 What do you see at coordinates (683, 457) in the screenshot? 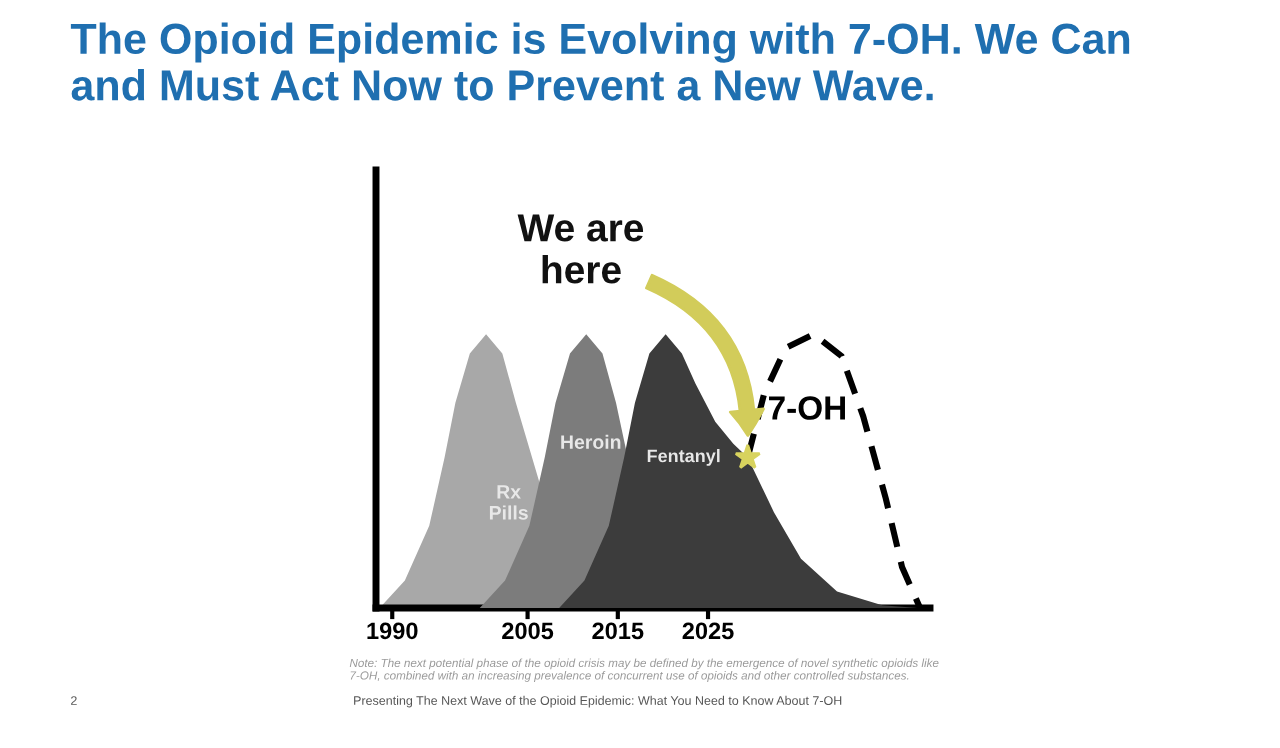
I see `series-label: Fentanyl` at bounding box center [683, 457].